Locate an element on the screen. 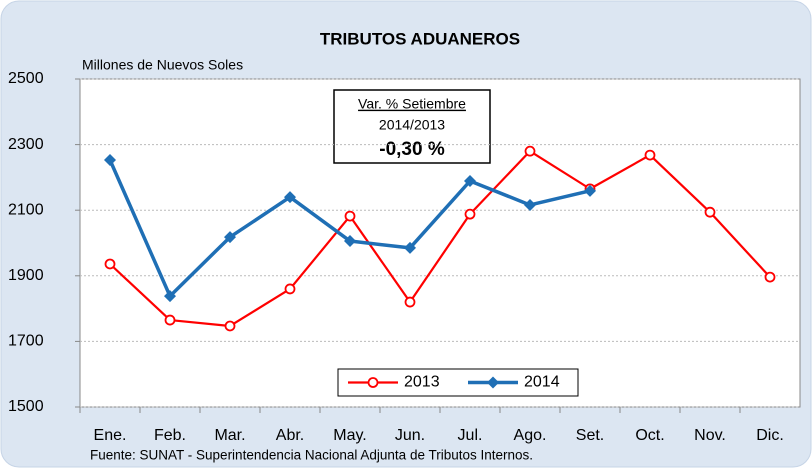 Image resolution: width=812 pixels, height=468 pixels. x-tick-label: Abr. is located at coordinates (290, 435).